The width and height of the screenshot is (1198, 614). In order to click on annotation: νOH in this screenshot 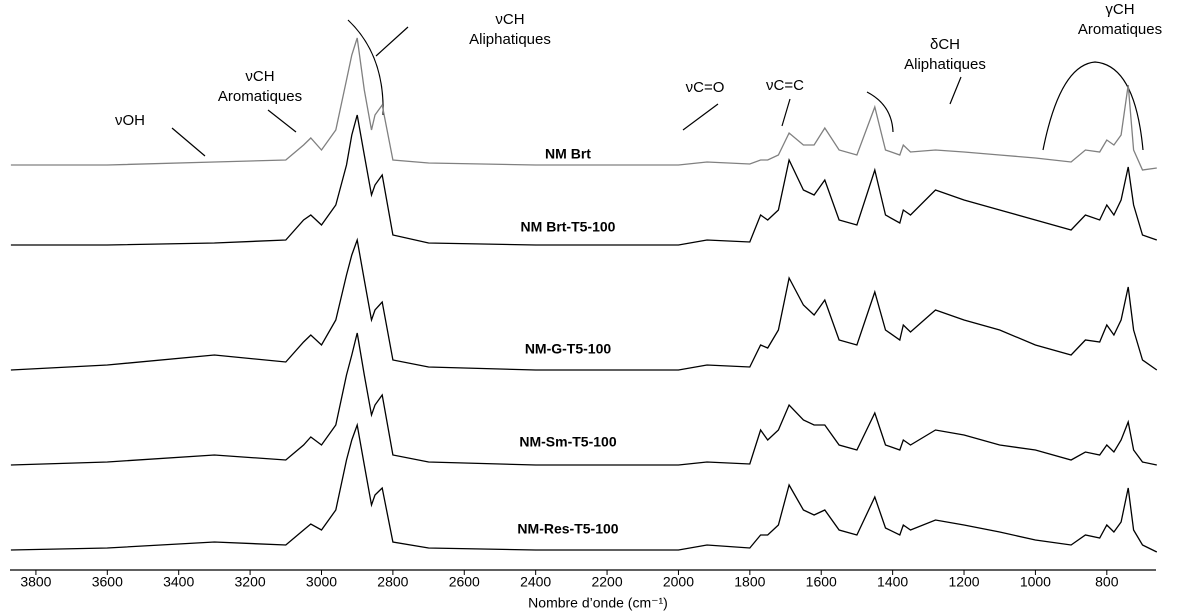, I will do `click(130, 120)`.